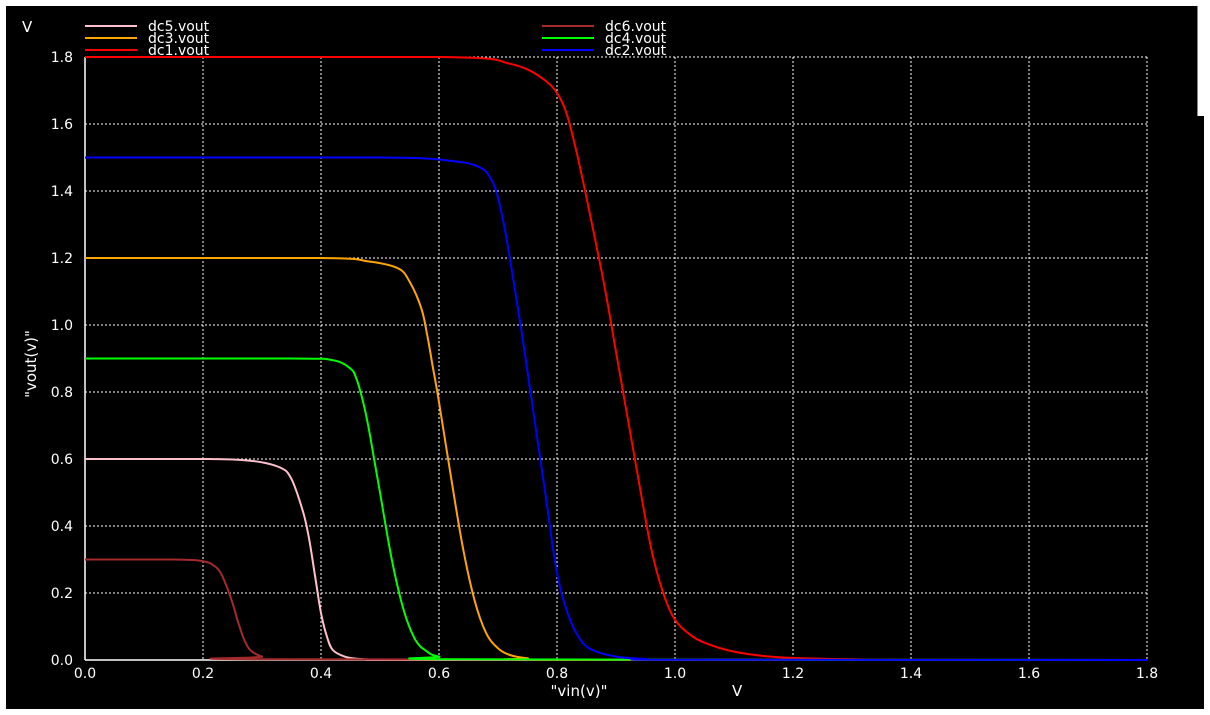 The width and height of the screenshot is (1210, 715). Describe the element at coordinates (62, 58) in the screenshot. I see `y-tick-label: 1.8` at that location.